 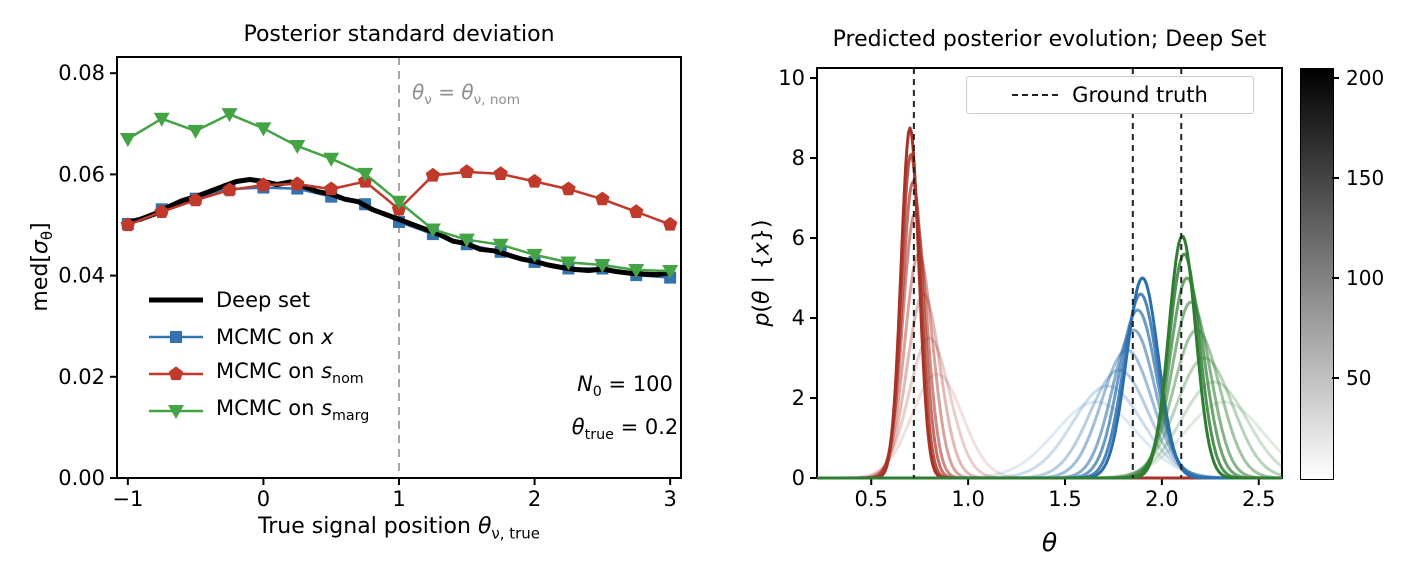 I want to click on legend-entry: MCMC on smarg, so click(x=258, y=410).